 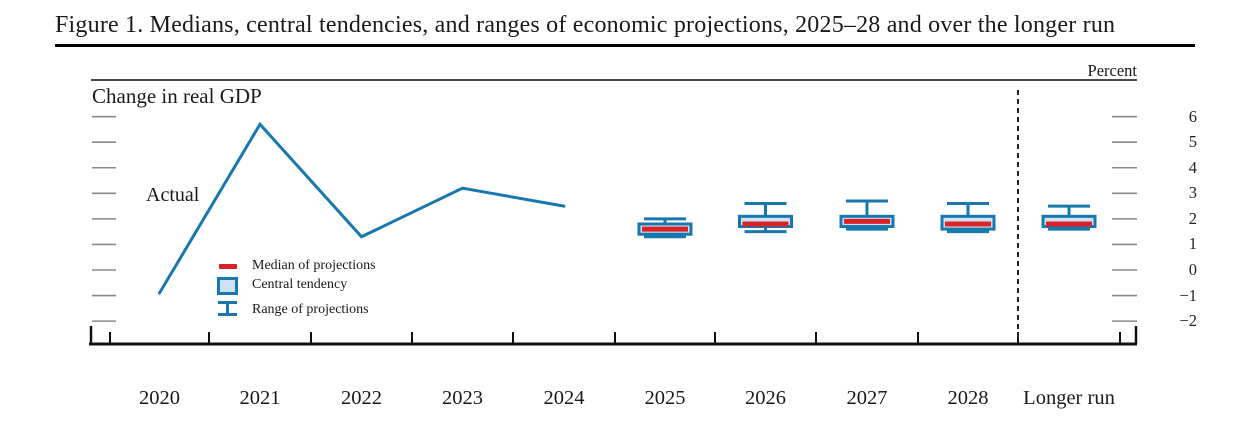 I want to click on y-tick-label: −2, so click(x=1188, y=321).